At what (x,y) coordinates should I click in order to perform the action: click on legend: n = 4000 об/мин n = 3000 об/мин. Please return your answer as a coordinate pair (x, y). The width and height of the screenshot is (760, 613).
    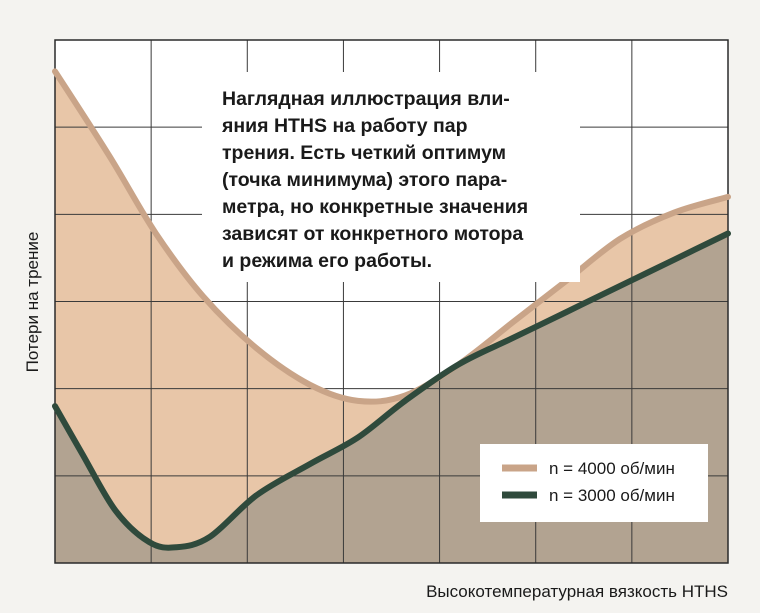
    Looking at the image, I should click on (588, 482).